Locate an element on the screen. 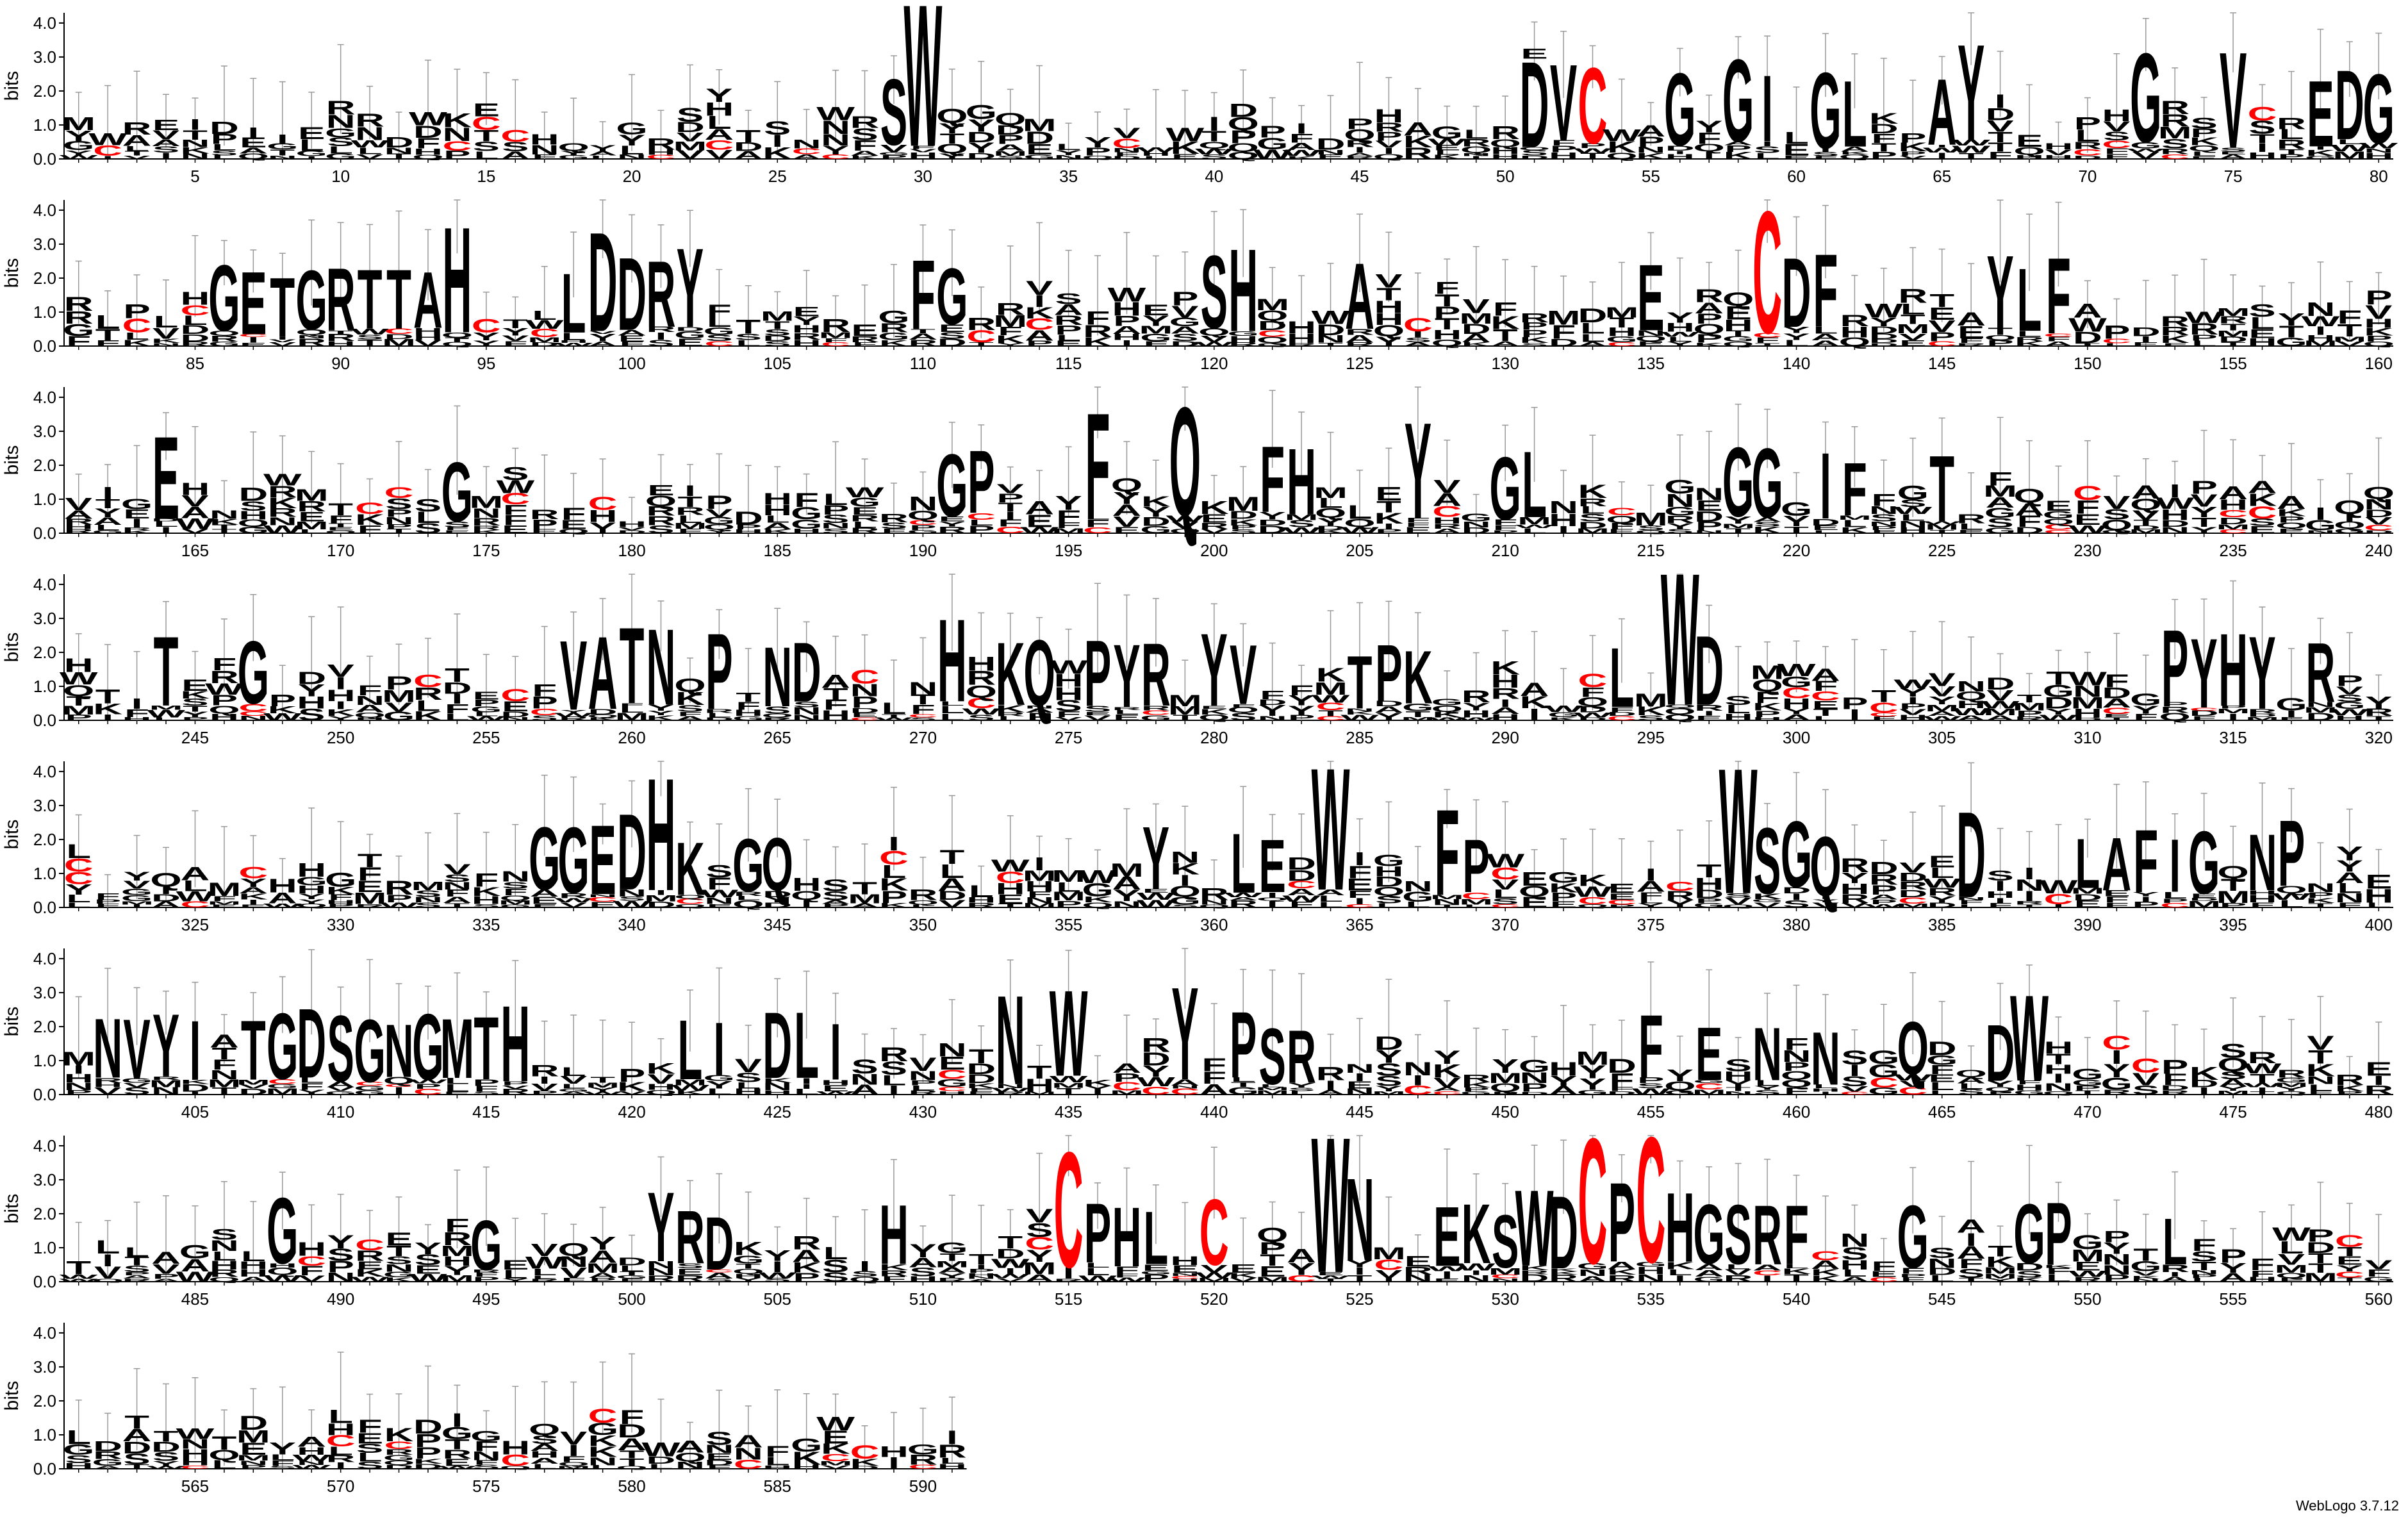  logo-column-508: QSI is located at coordinates (865, 1247).